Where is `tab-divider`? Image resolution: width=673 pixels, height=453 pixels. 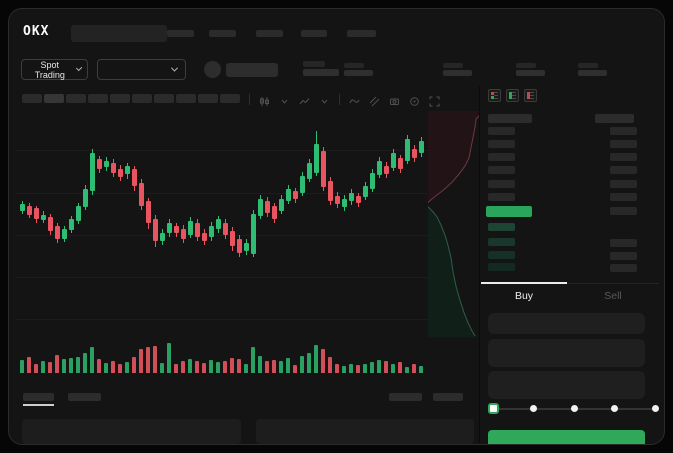
tab-divider is located at coordinates (570, 283).